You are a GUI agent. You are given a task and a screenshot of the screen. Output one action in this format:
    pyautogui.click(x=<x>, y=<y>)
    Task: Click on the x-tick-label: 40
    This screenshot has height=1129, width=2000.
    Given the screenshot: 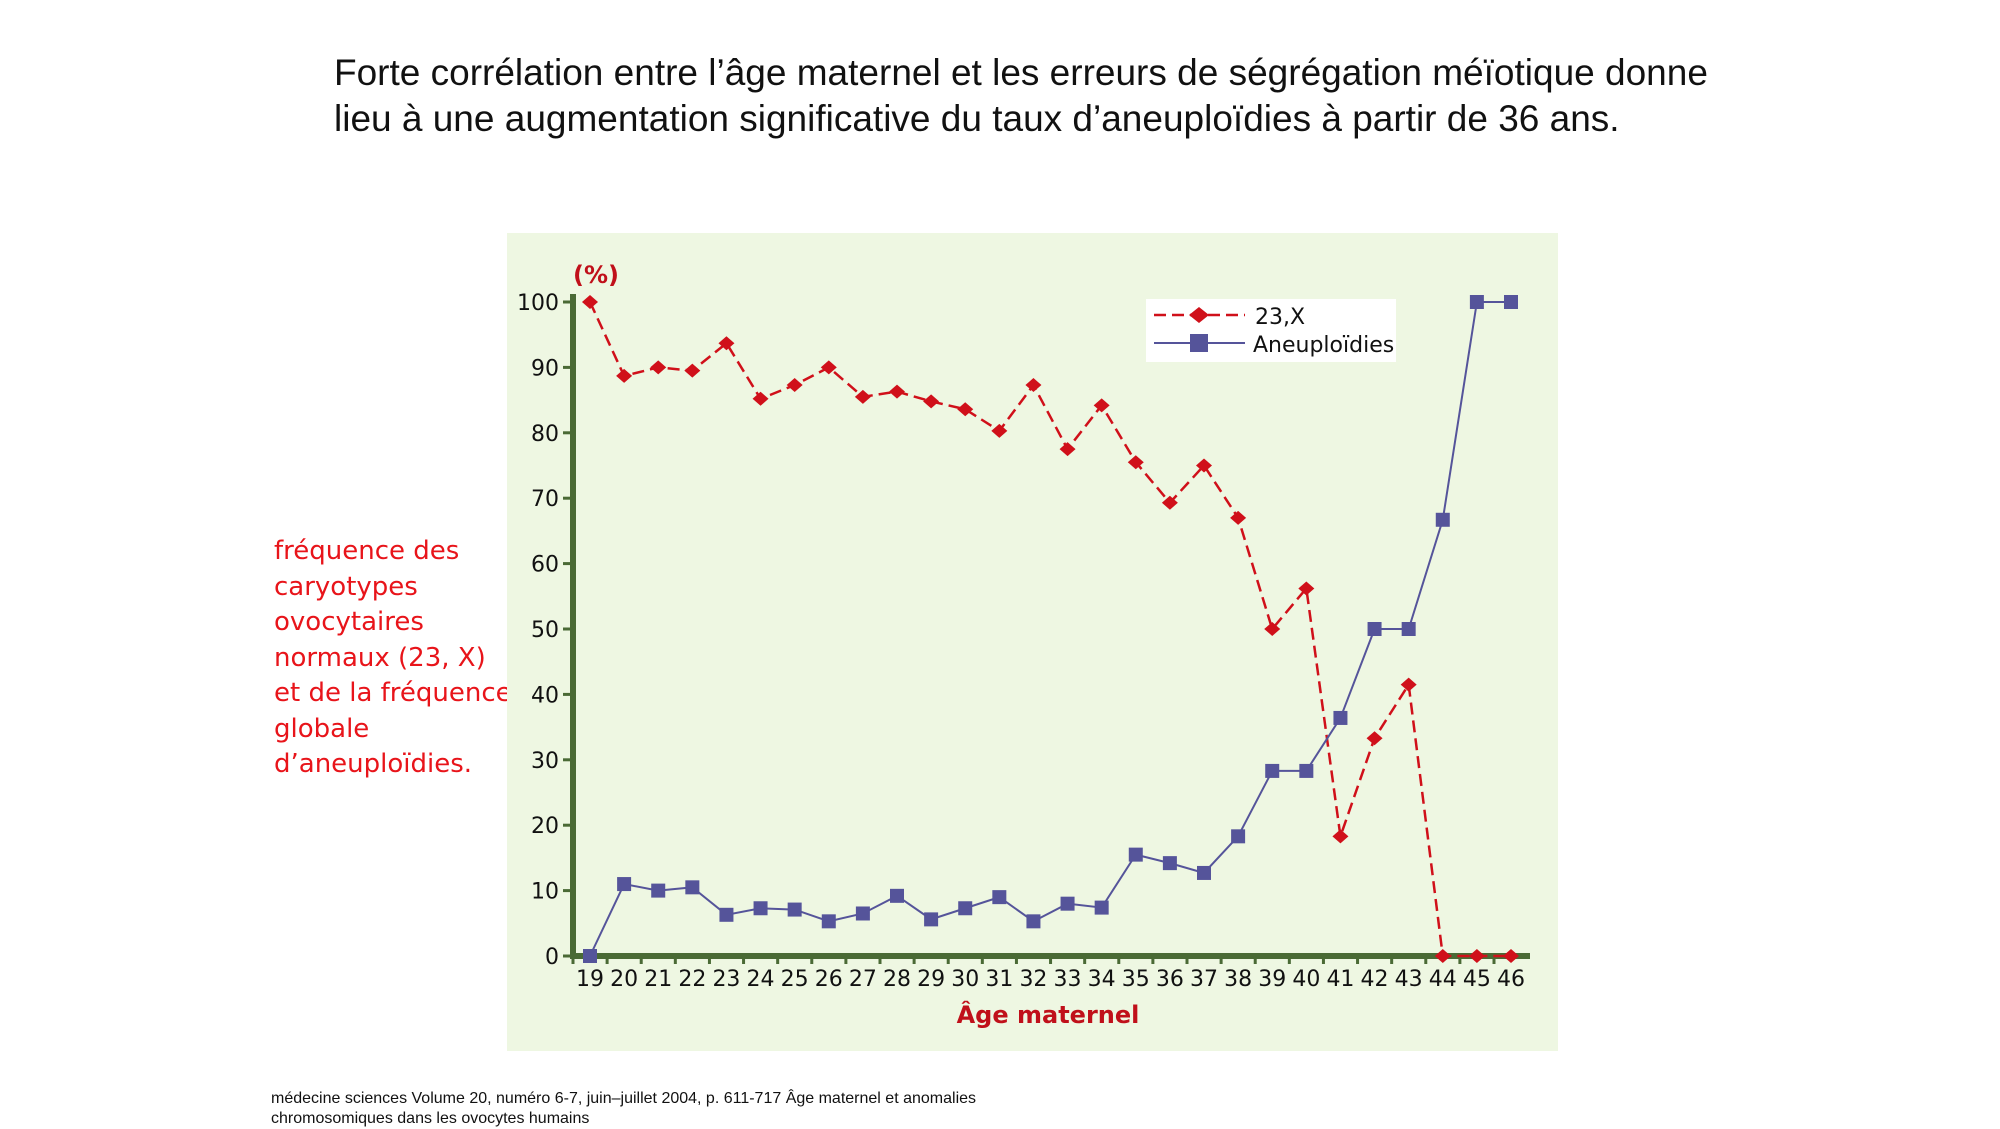 What is the action you would take?
    pyautogui.click(x=1306, y=979)
    